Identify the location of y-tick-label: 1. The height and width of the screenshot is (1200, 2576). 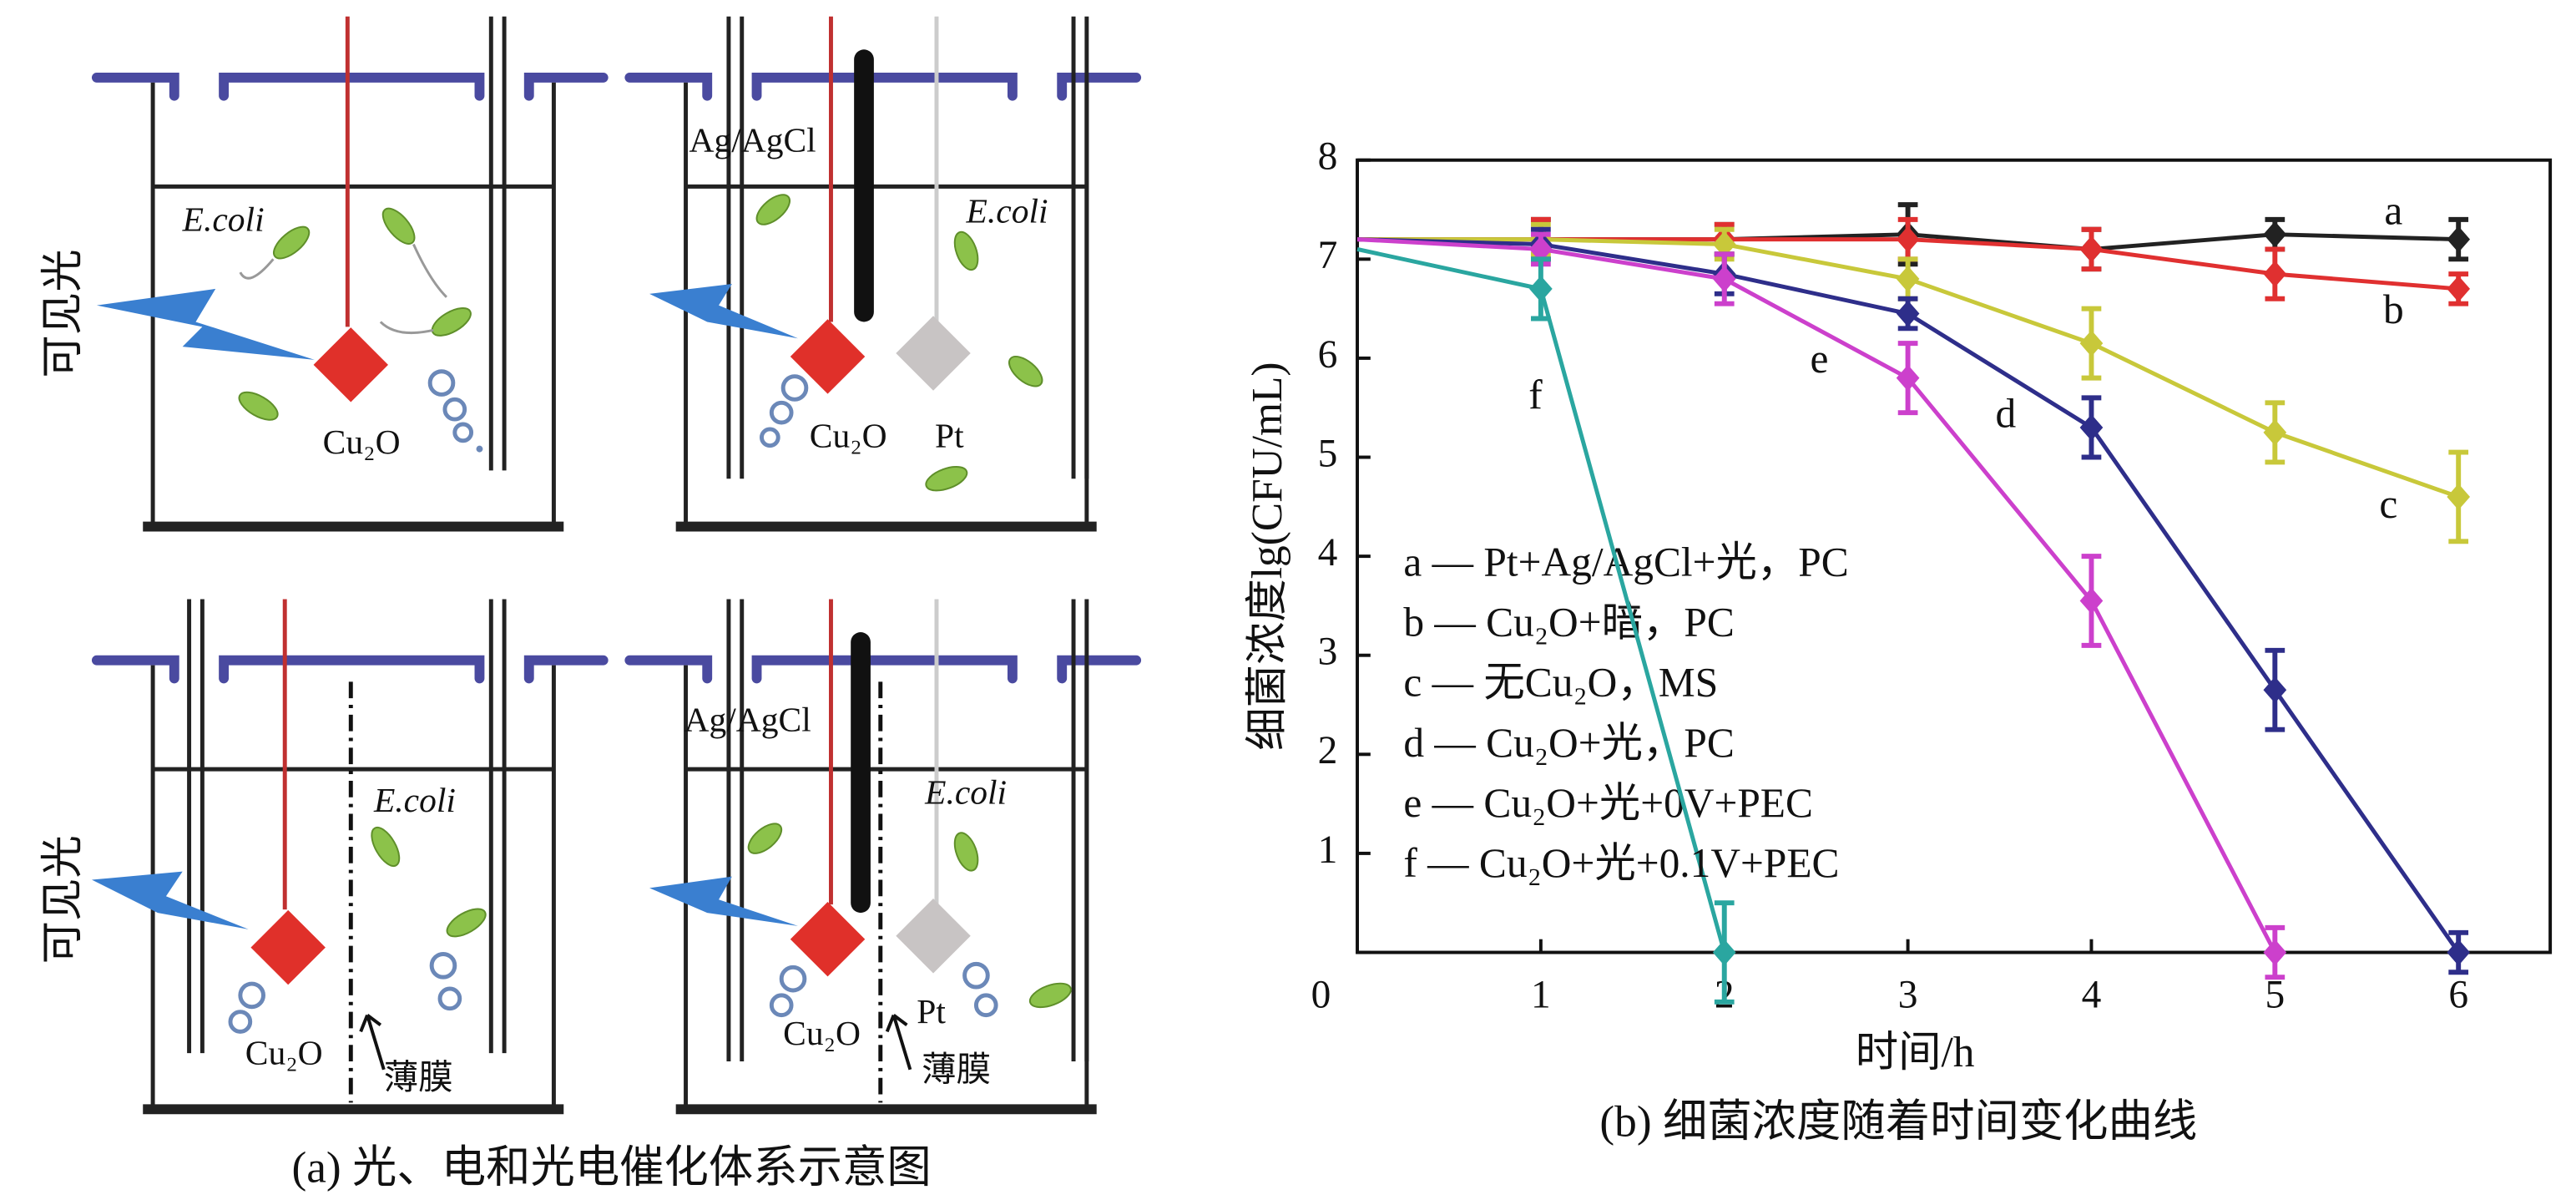
(1328, 850).